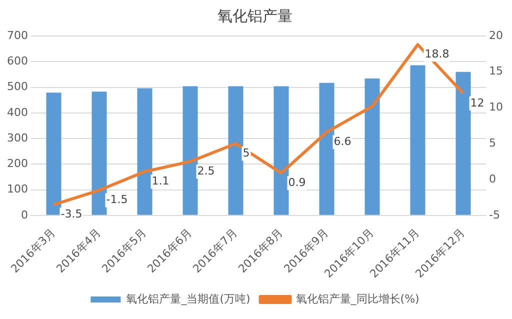  Describe the element at coordinates (492, 179) in the screenshot. I see `y2-tick-label: 0` at that location.